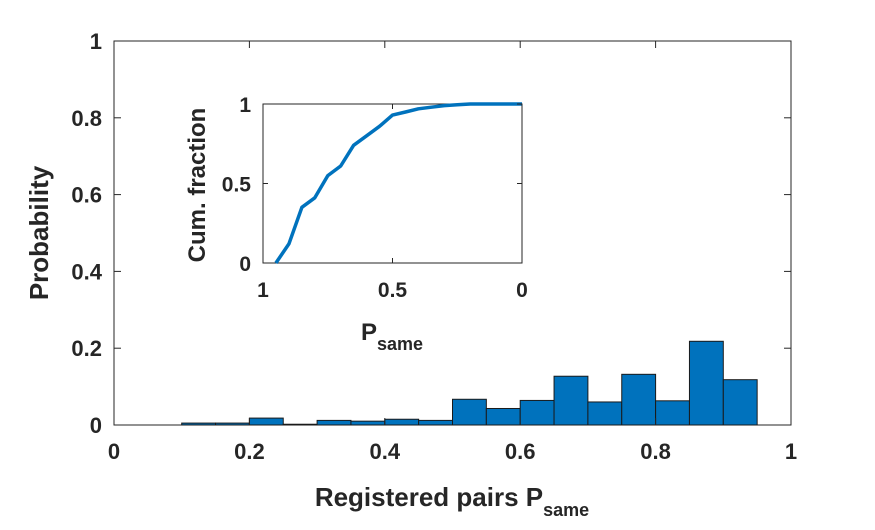 This screenshot has width=875, height=530. What do you see at coordinates (369, 332) in the screenshot?
I see `inset-x-axis-label-text: P` at bounding box center [369, 332].